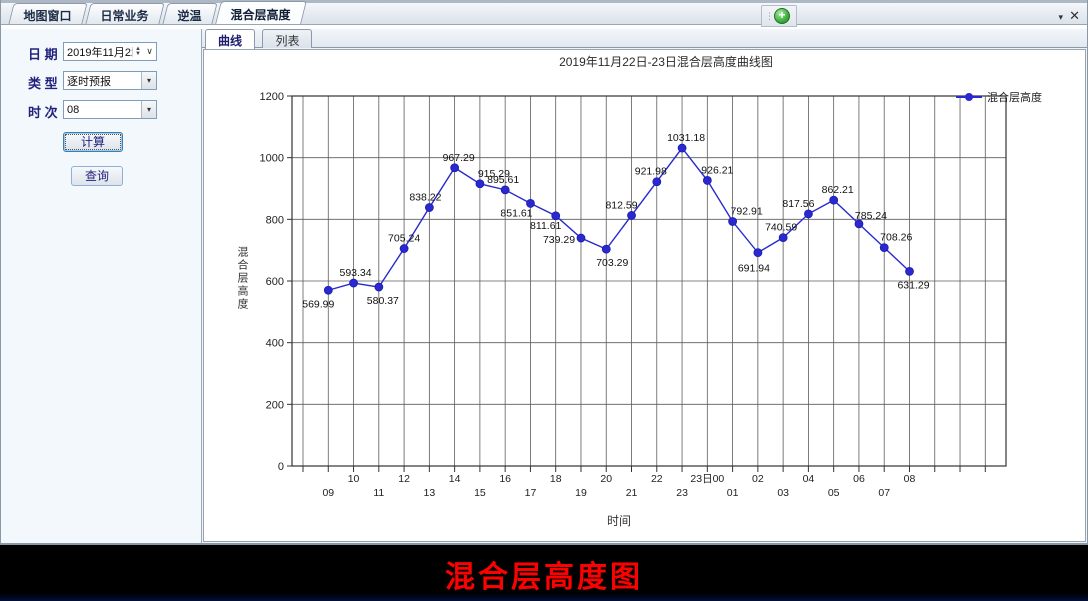  I want to click on tab-daily-business: 日常业务, so click(125, 13).